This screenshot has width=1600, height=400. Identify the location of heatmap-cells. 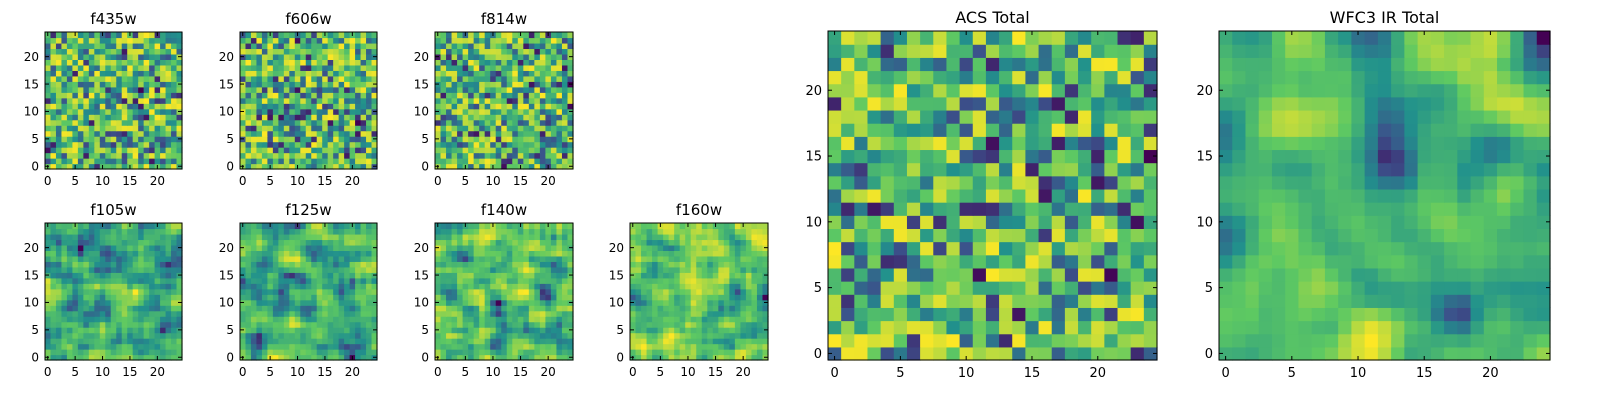
(699, 292).